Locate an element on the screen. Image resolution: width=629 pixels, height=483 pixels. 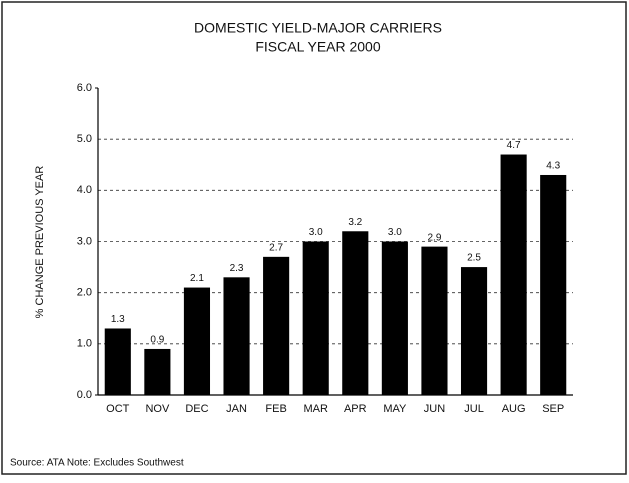
value-label: 0.9 is located at coordinates (157, 340).